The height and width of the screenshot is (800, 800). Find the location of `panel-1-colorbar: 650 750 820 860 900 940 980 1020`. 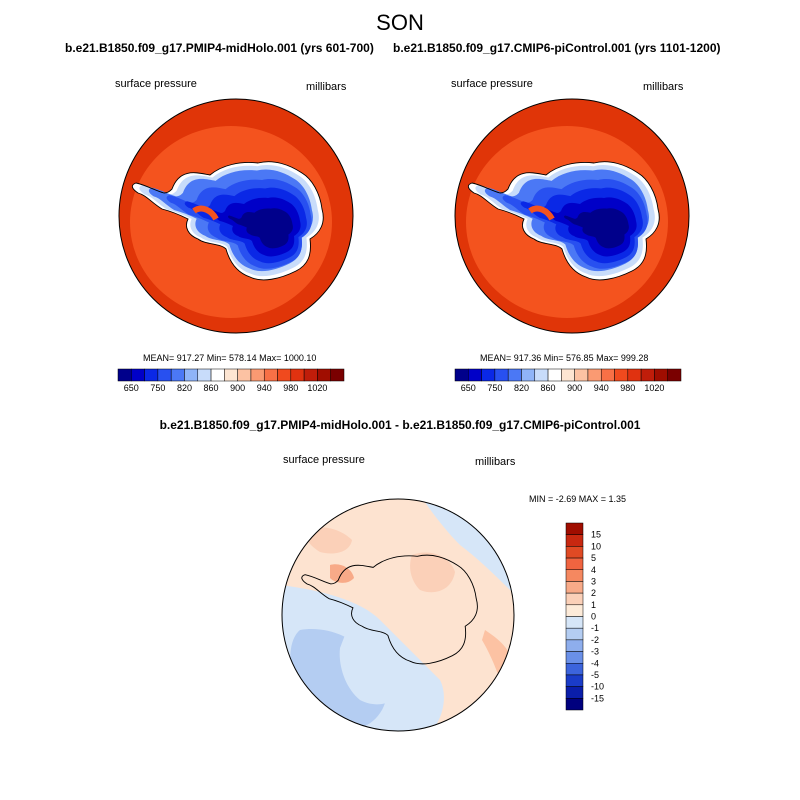

panel-1-colorbar: 650 750 820 860 900 940 980 1020 is located at coordinates (231, 380).